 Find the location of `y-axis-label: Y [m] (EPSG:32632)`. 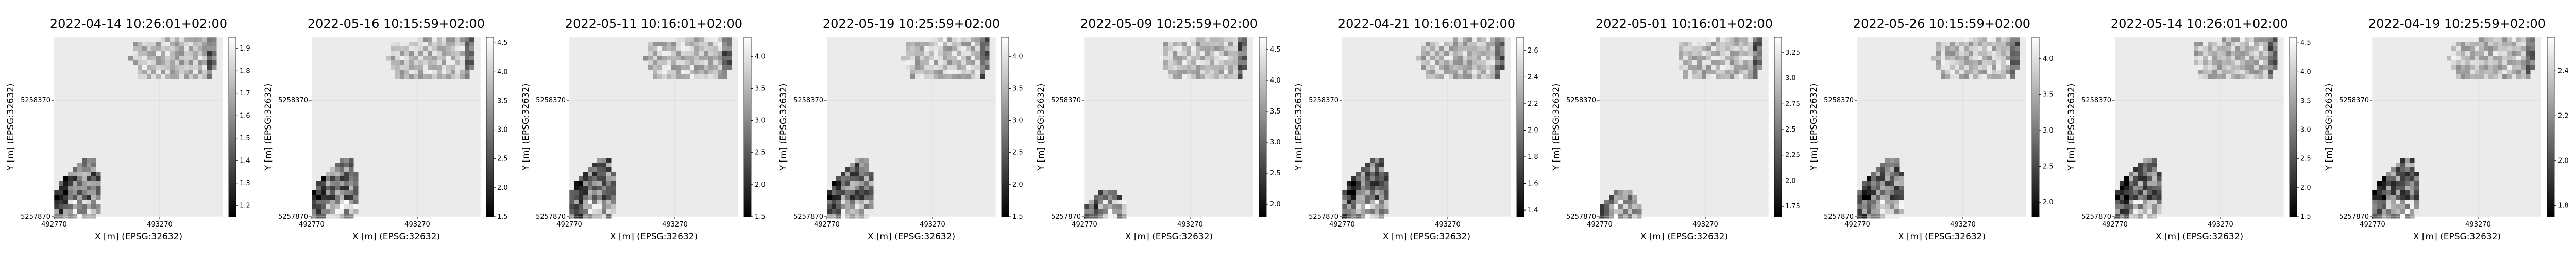

y-axis-label: Y [m] (EPSG:32632) is located at coordinates (526, 127).